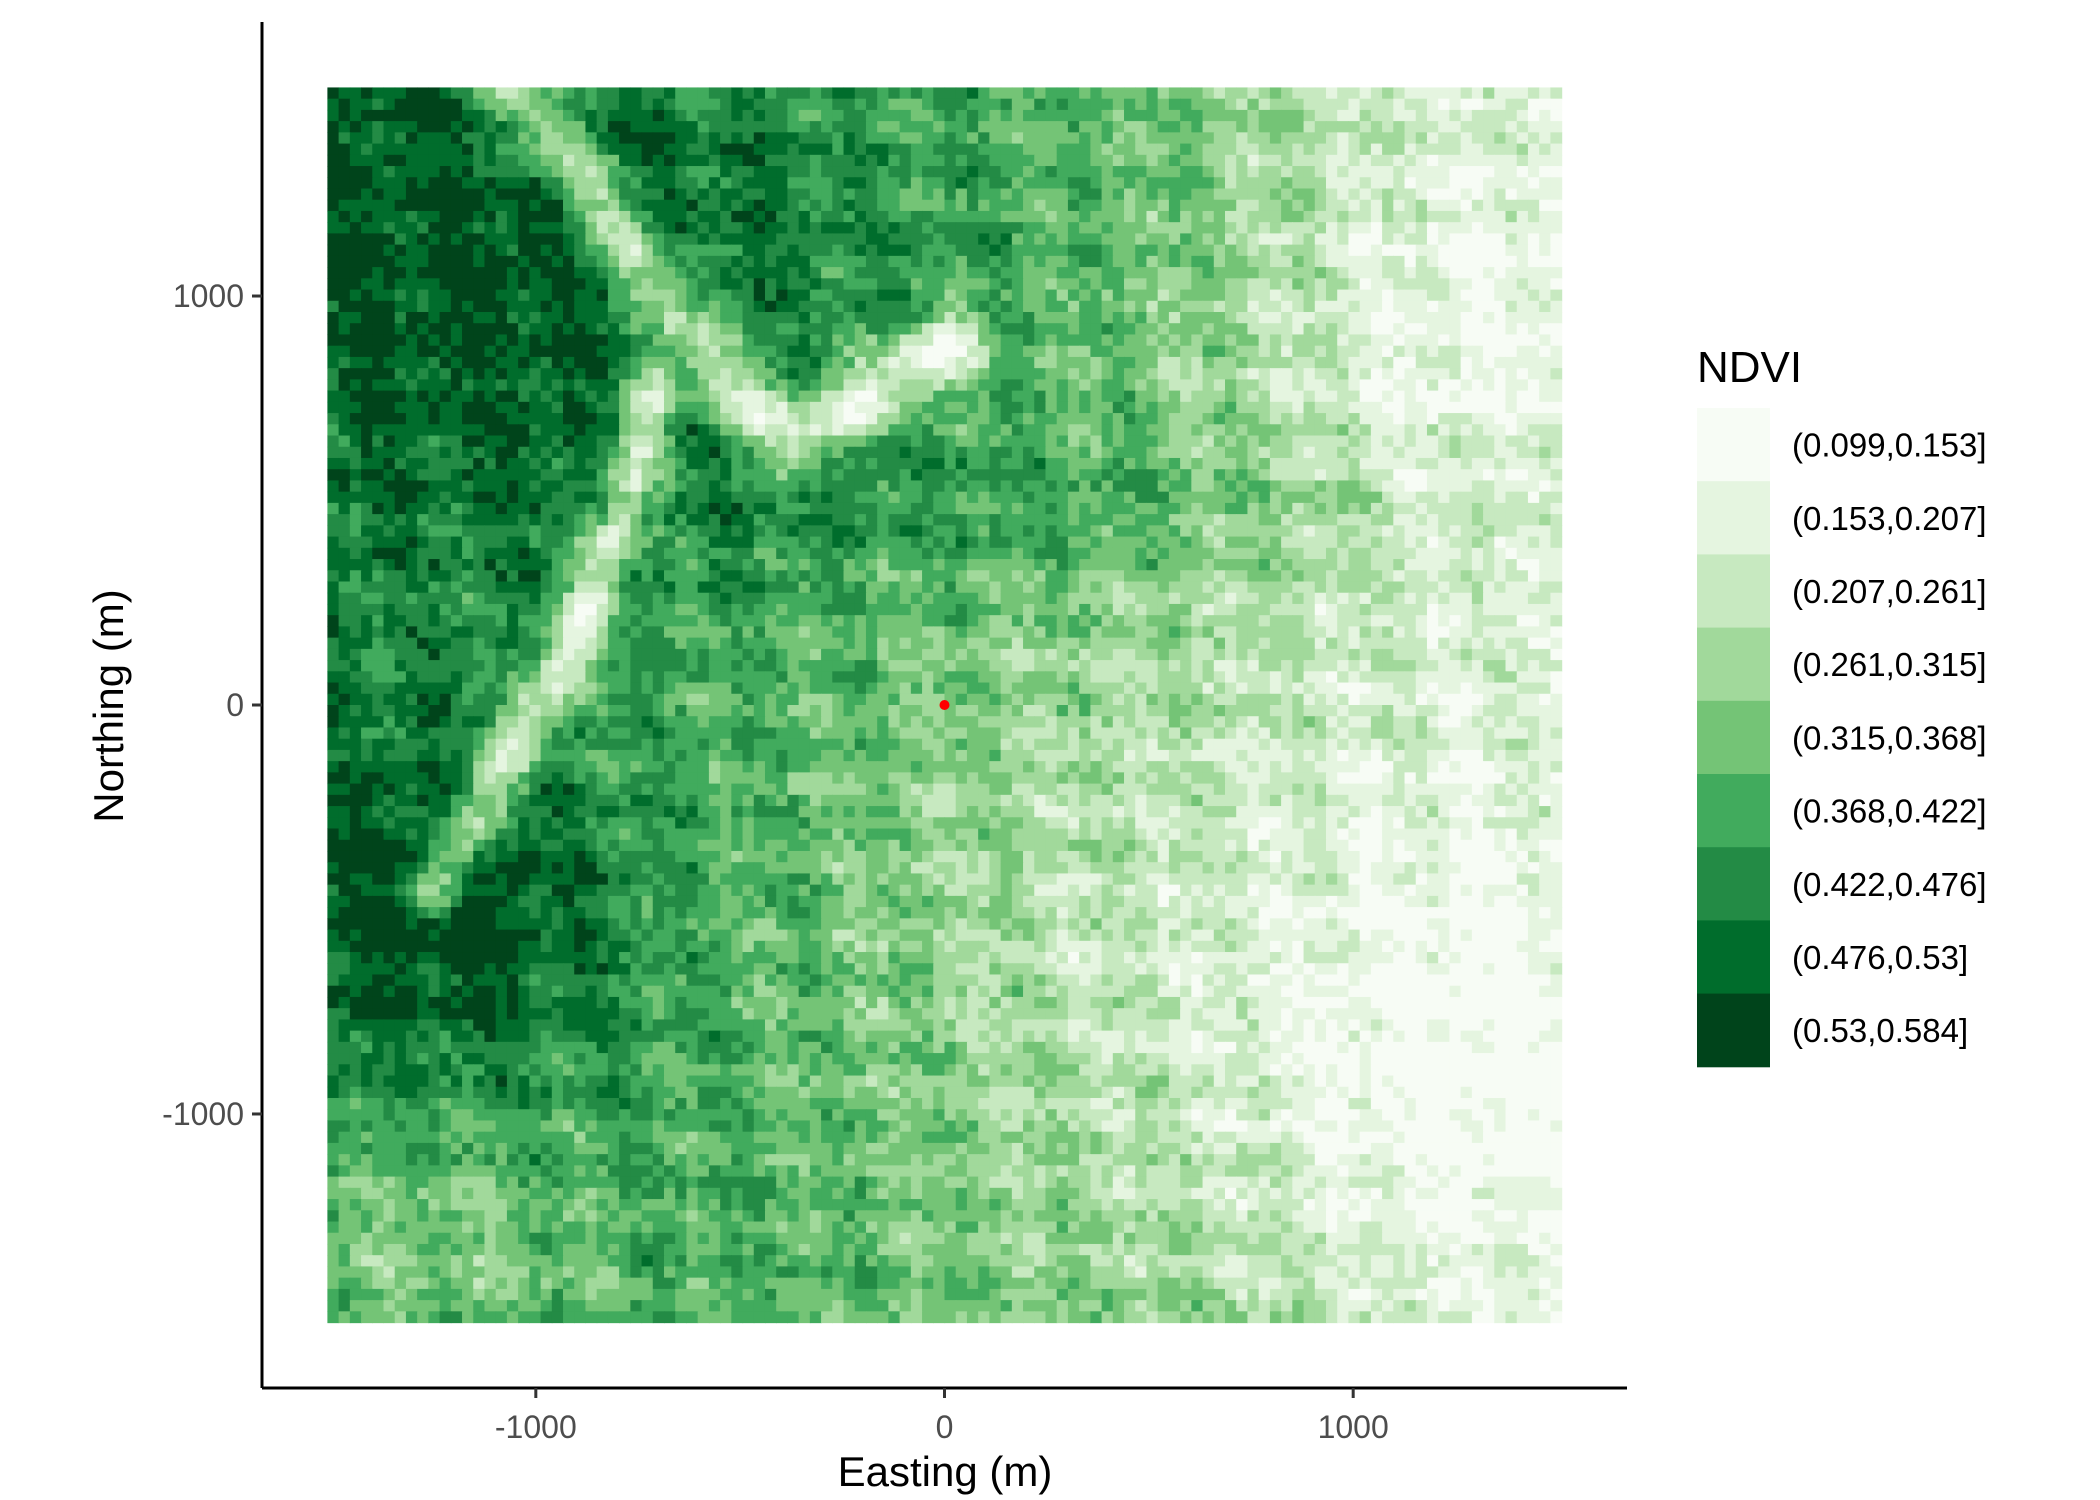 Image resolution: width=2100 pixels, height=1500 pixels. What do you see at coordinates (1880, 957) in the screenshot?
I see `legend-label: (0.476,0.53]` at bounding box center [1880, 957].